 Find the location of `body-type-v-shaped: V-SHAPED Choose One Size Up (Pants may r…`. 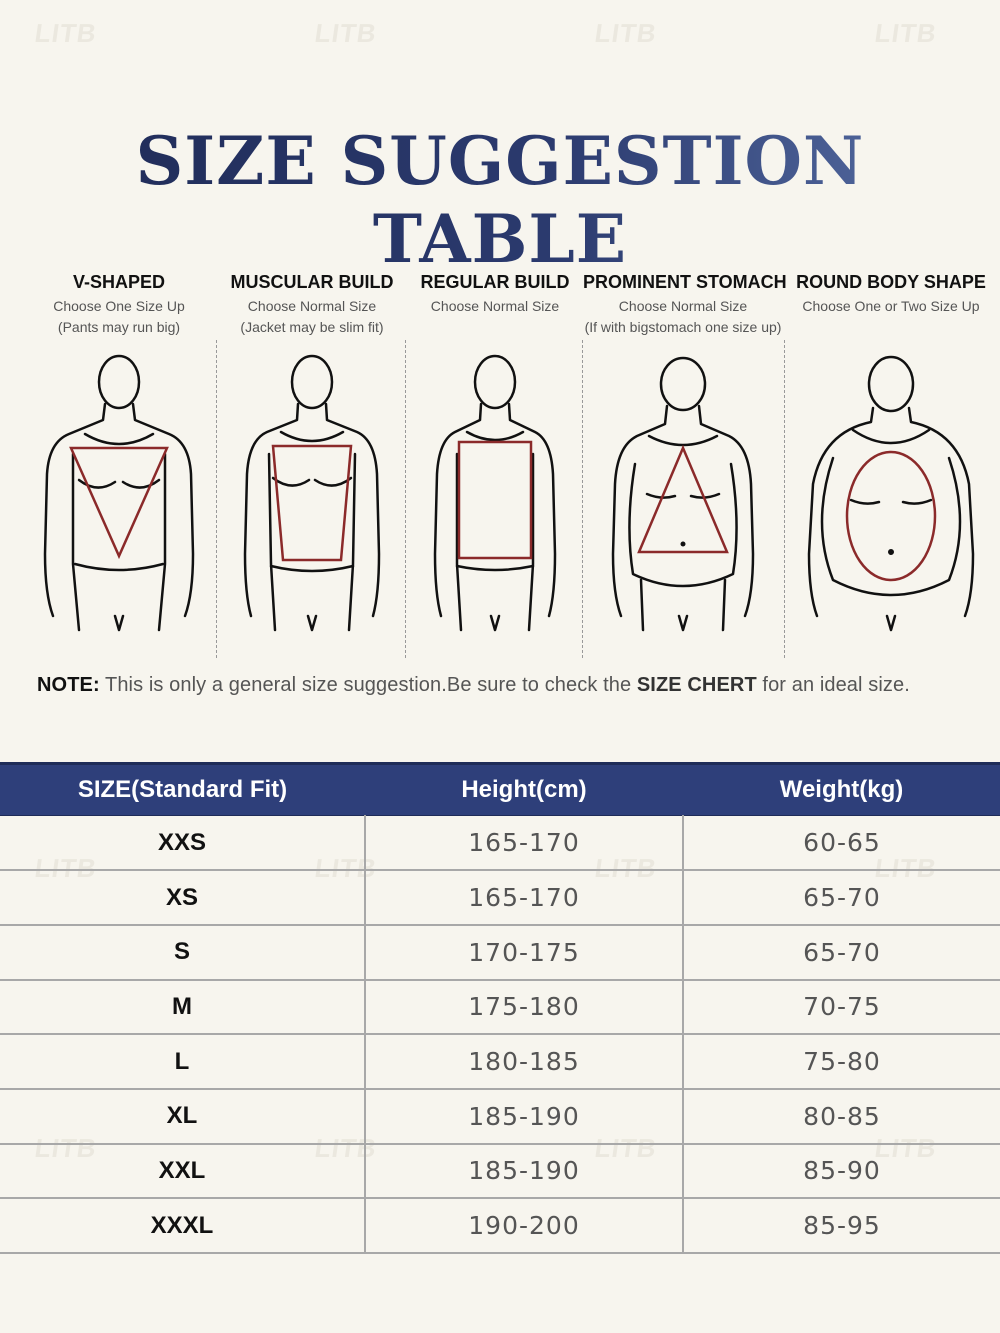

body-type-v-shaped: V-SHAPED Choose One Size Up (Pants may r… is located at coordinates (119, 464).